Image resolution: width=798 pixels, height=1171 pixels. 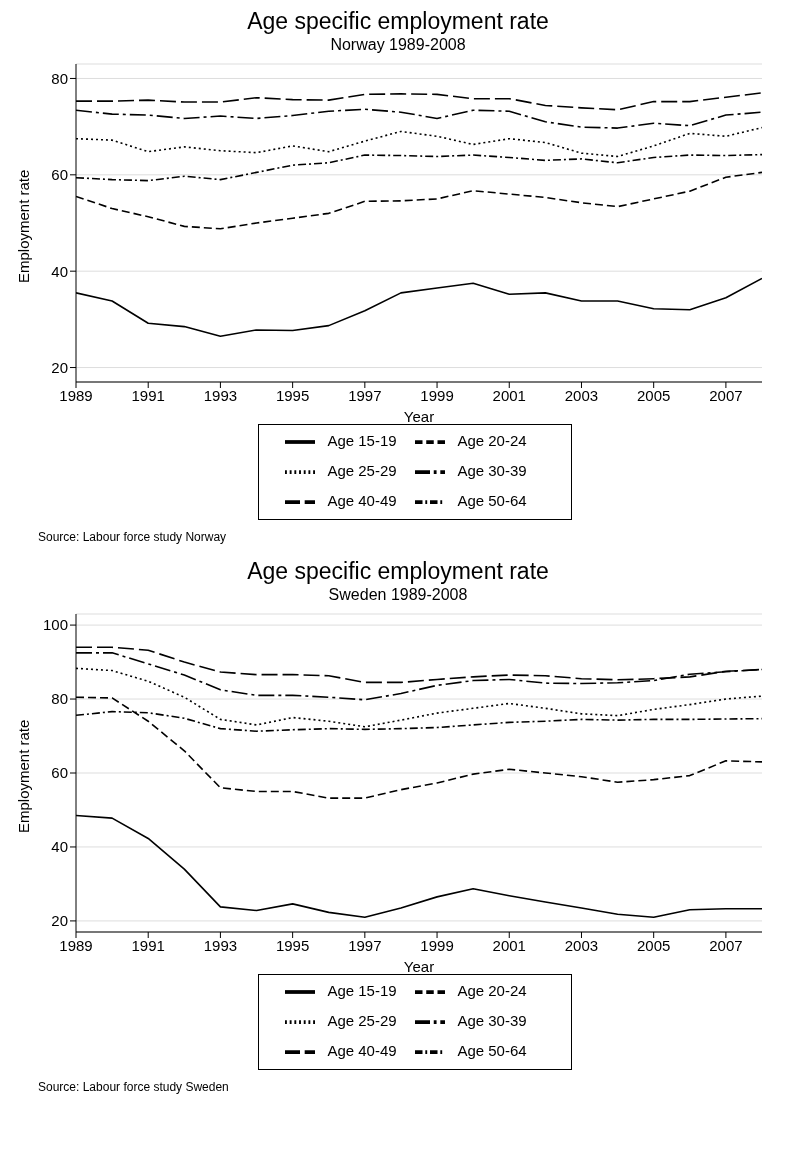 What do you see at coordinates (398, 45) in the screenshot?
I see `chart-subtitle: Norway 1989-2008` at bounding box center [398, 45].